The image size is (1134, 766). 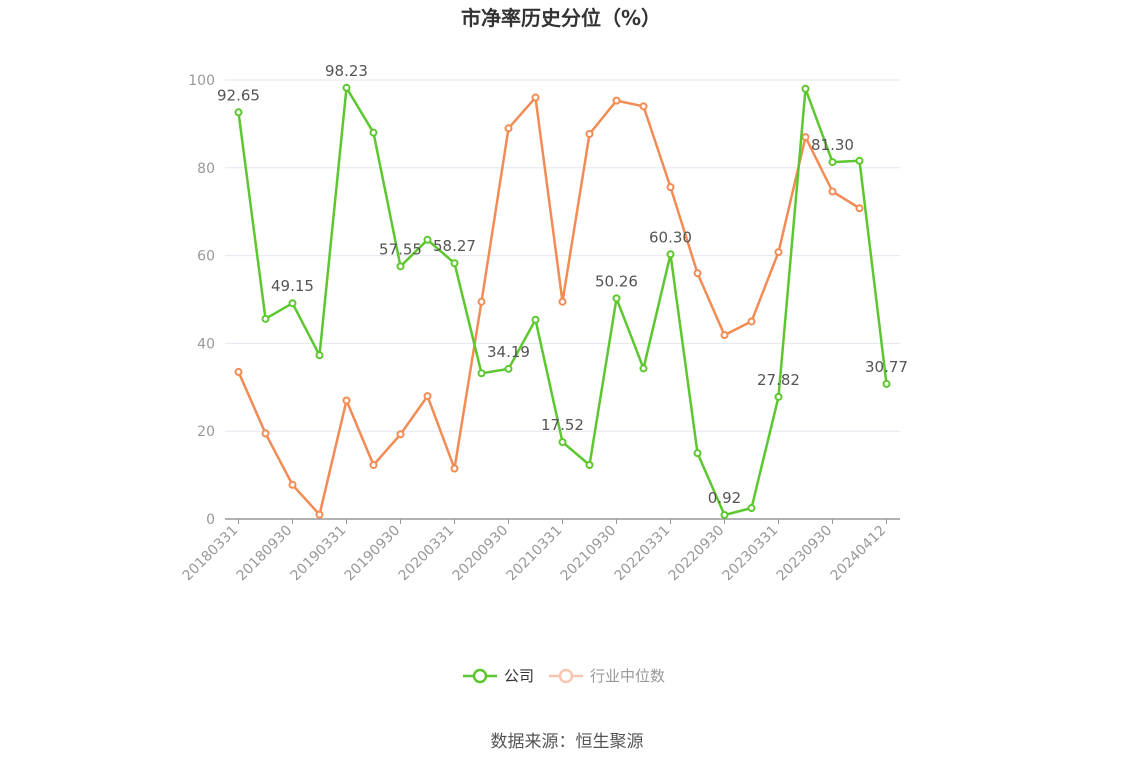 What do you see at coordinates (201, 300) in the screenshot?
I see `y-axis: 0 20 40 60 80 100` at bounding box center [201, 300].